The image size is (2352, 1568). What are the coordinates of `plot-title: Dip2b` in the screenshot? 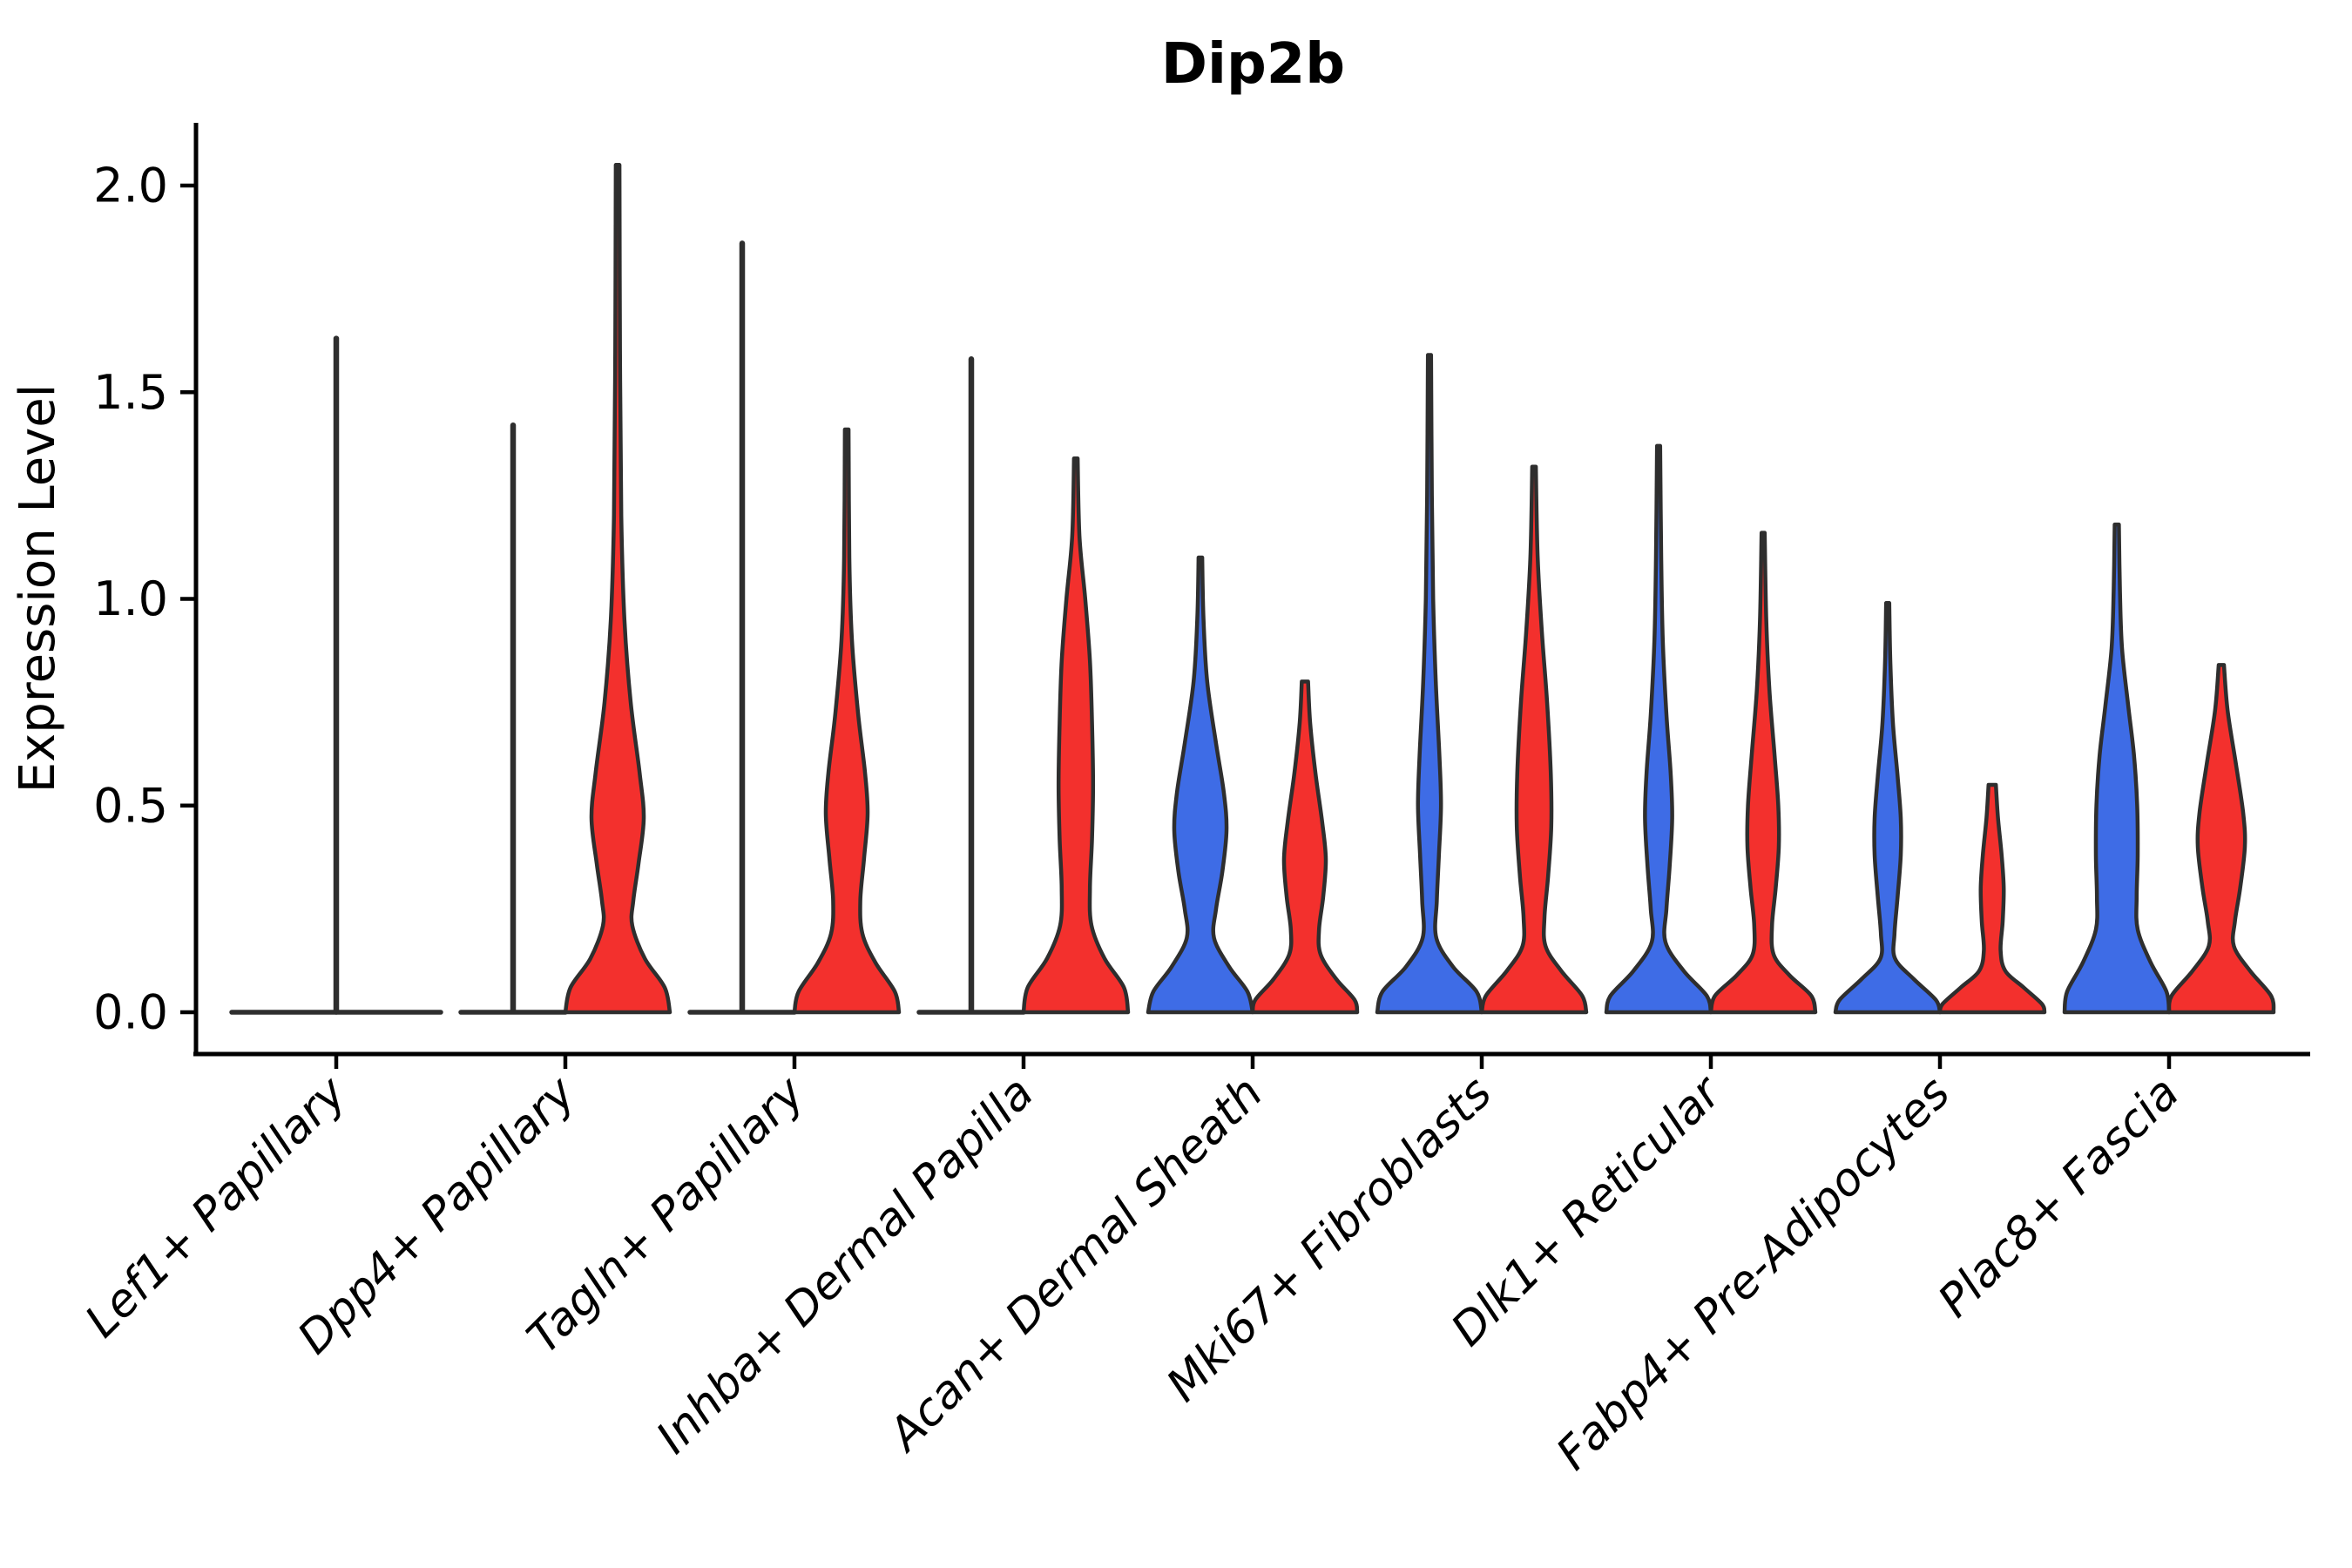 It's located at (1253, 64).